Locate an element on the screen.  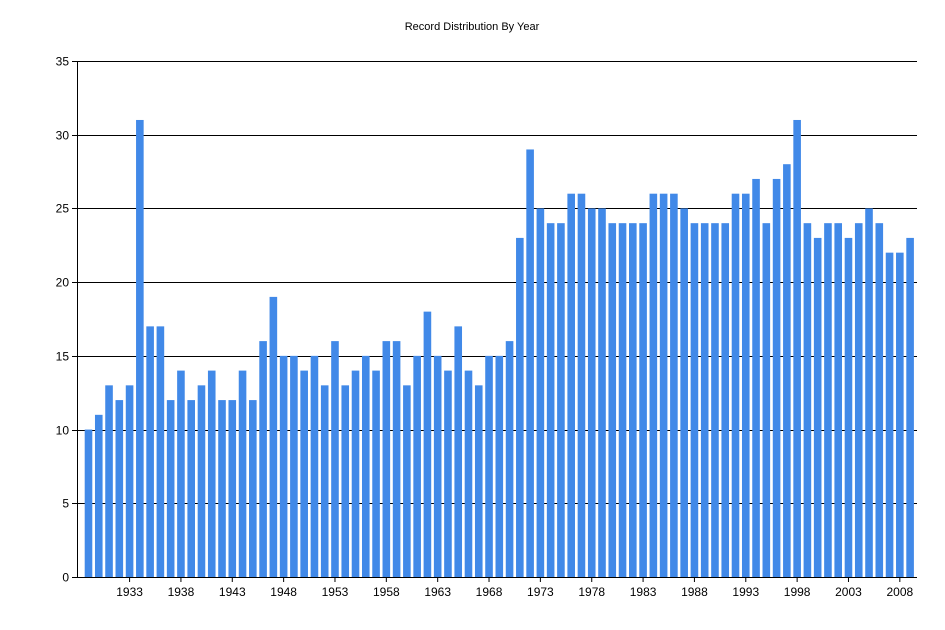
bar-1988 is located at coordinates (694, 400).